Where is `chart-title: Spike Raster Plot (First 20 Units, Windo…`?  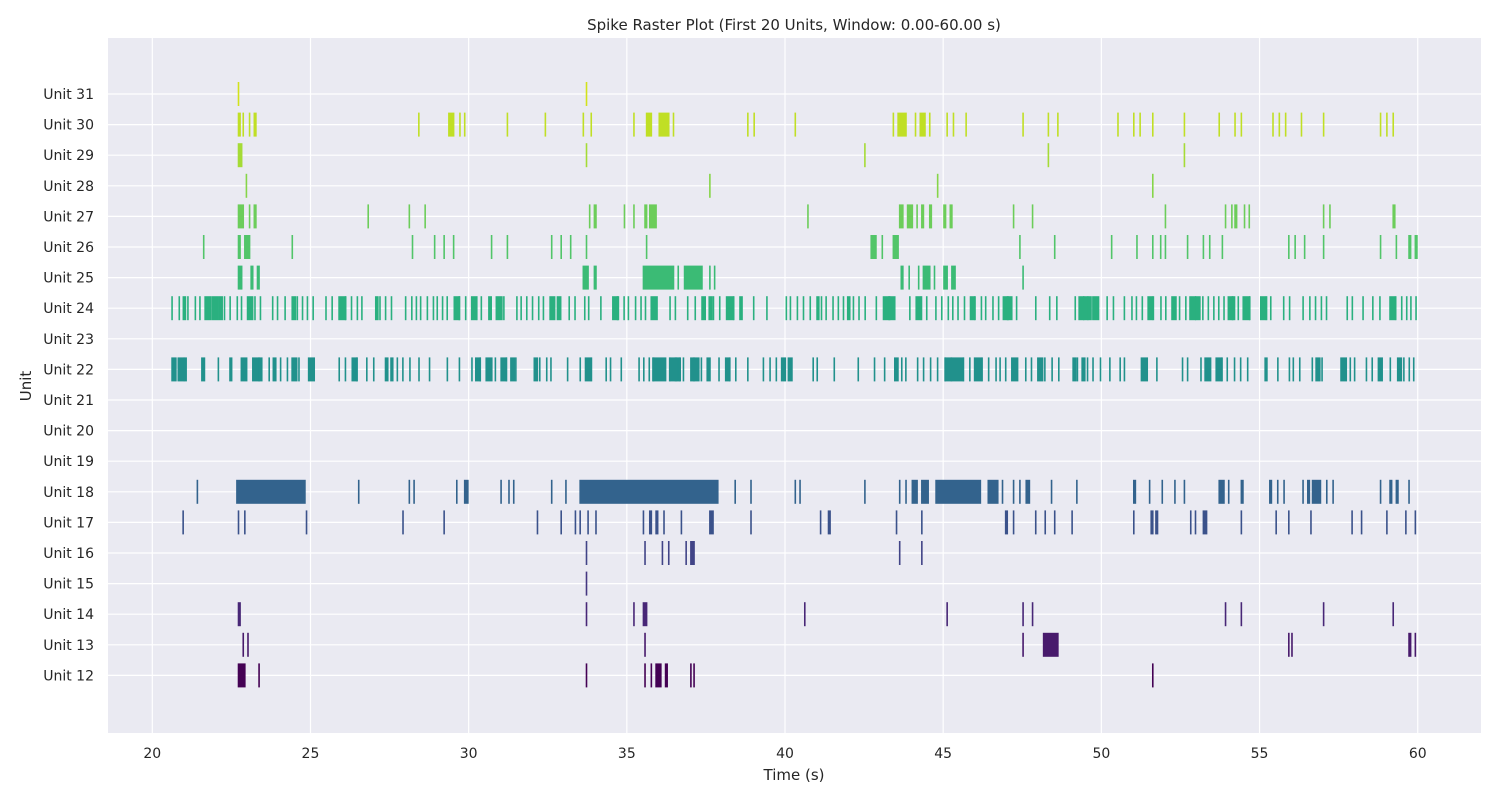
chart-title: Spike Raster Plot (First 20 Units, Windo… is located at coordinates (794, 25).